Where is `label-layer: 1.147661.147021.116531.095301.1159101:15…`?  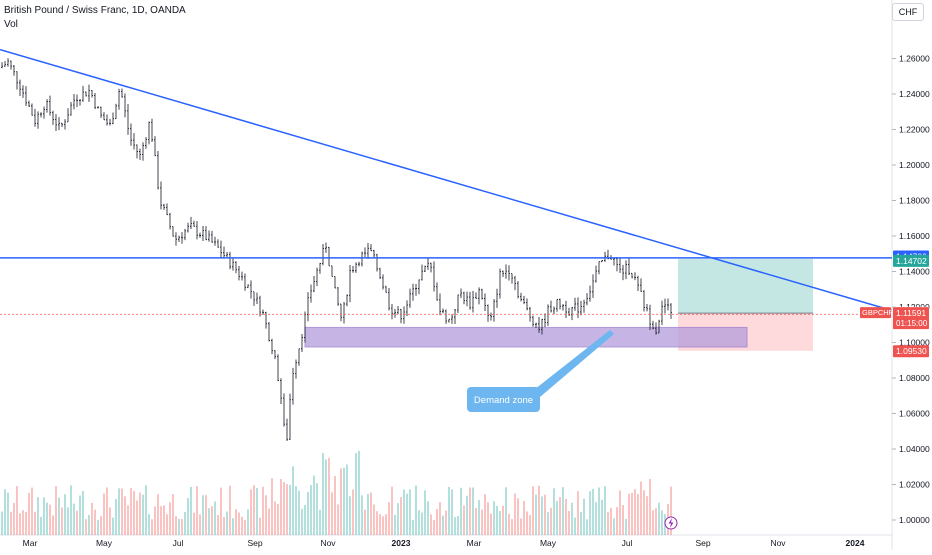
label-layer: 1.147661.147021.116531.095301.1159101:15… is located at coordinates (894, 304).